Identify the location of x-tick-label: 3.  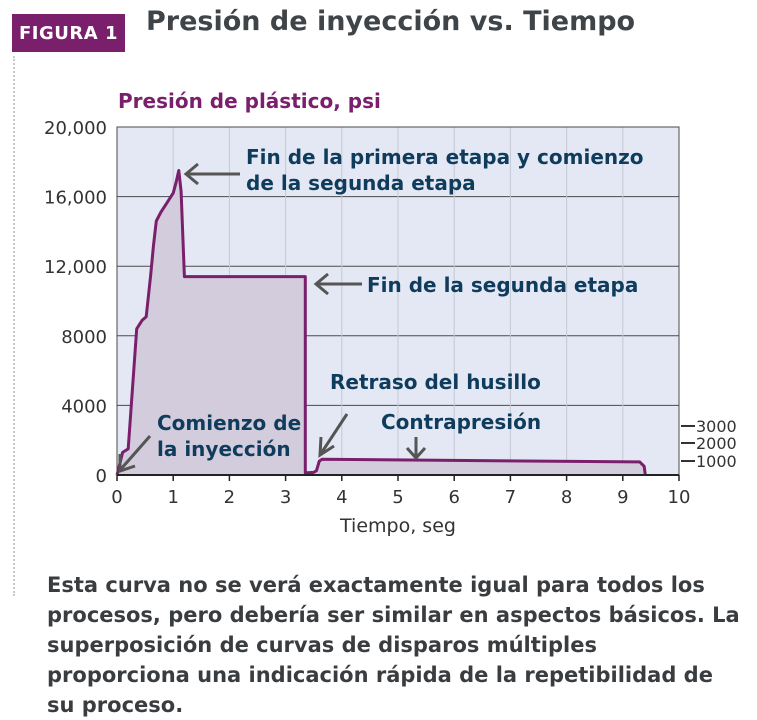
(285, 497).